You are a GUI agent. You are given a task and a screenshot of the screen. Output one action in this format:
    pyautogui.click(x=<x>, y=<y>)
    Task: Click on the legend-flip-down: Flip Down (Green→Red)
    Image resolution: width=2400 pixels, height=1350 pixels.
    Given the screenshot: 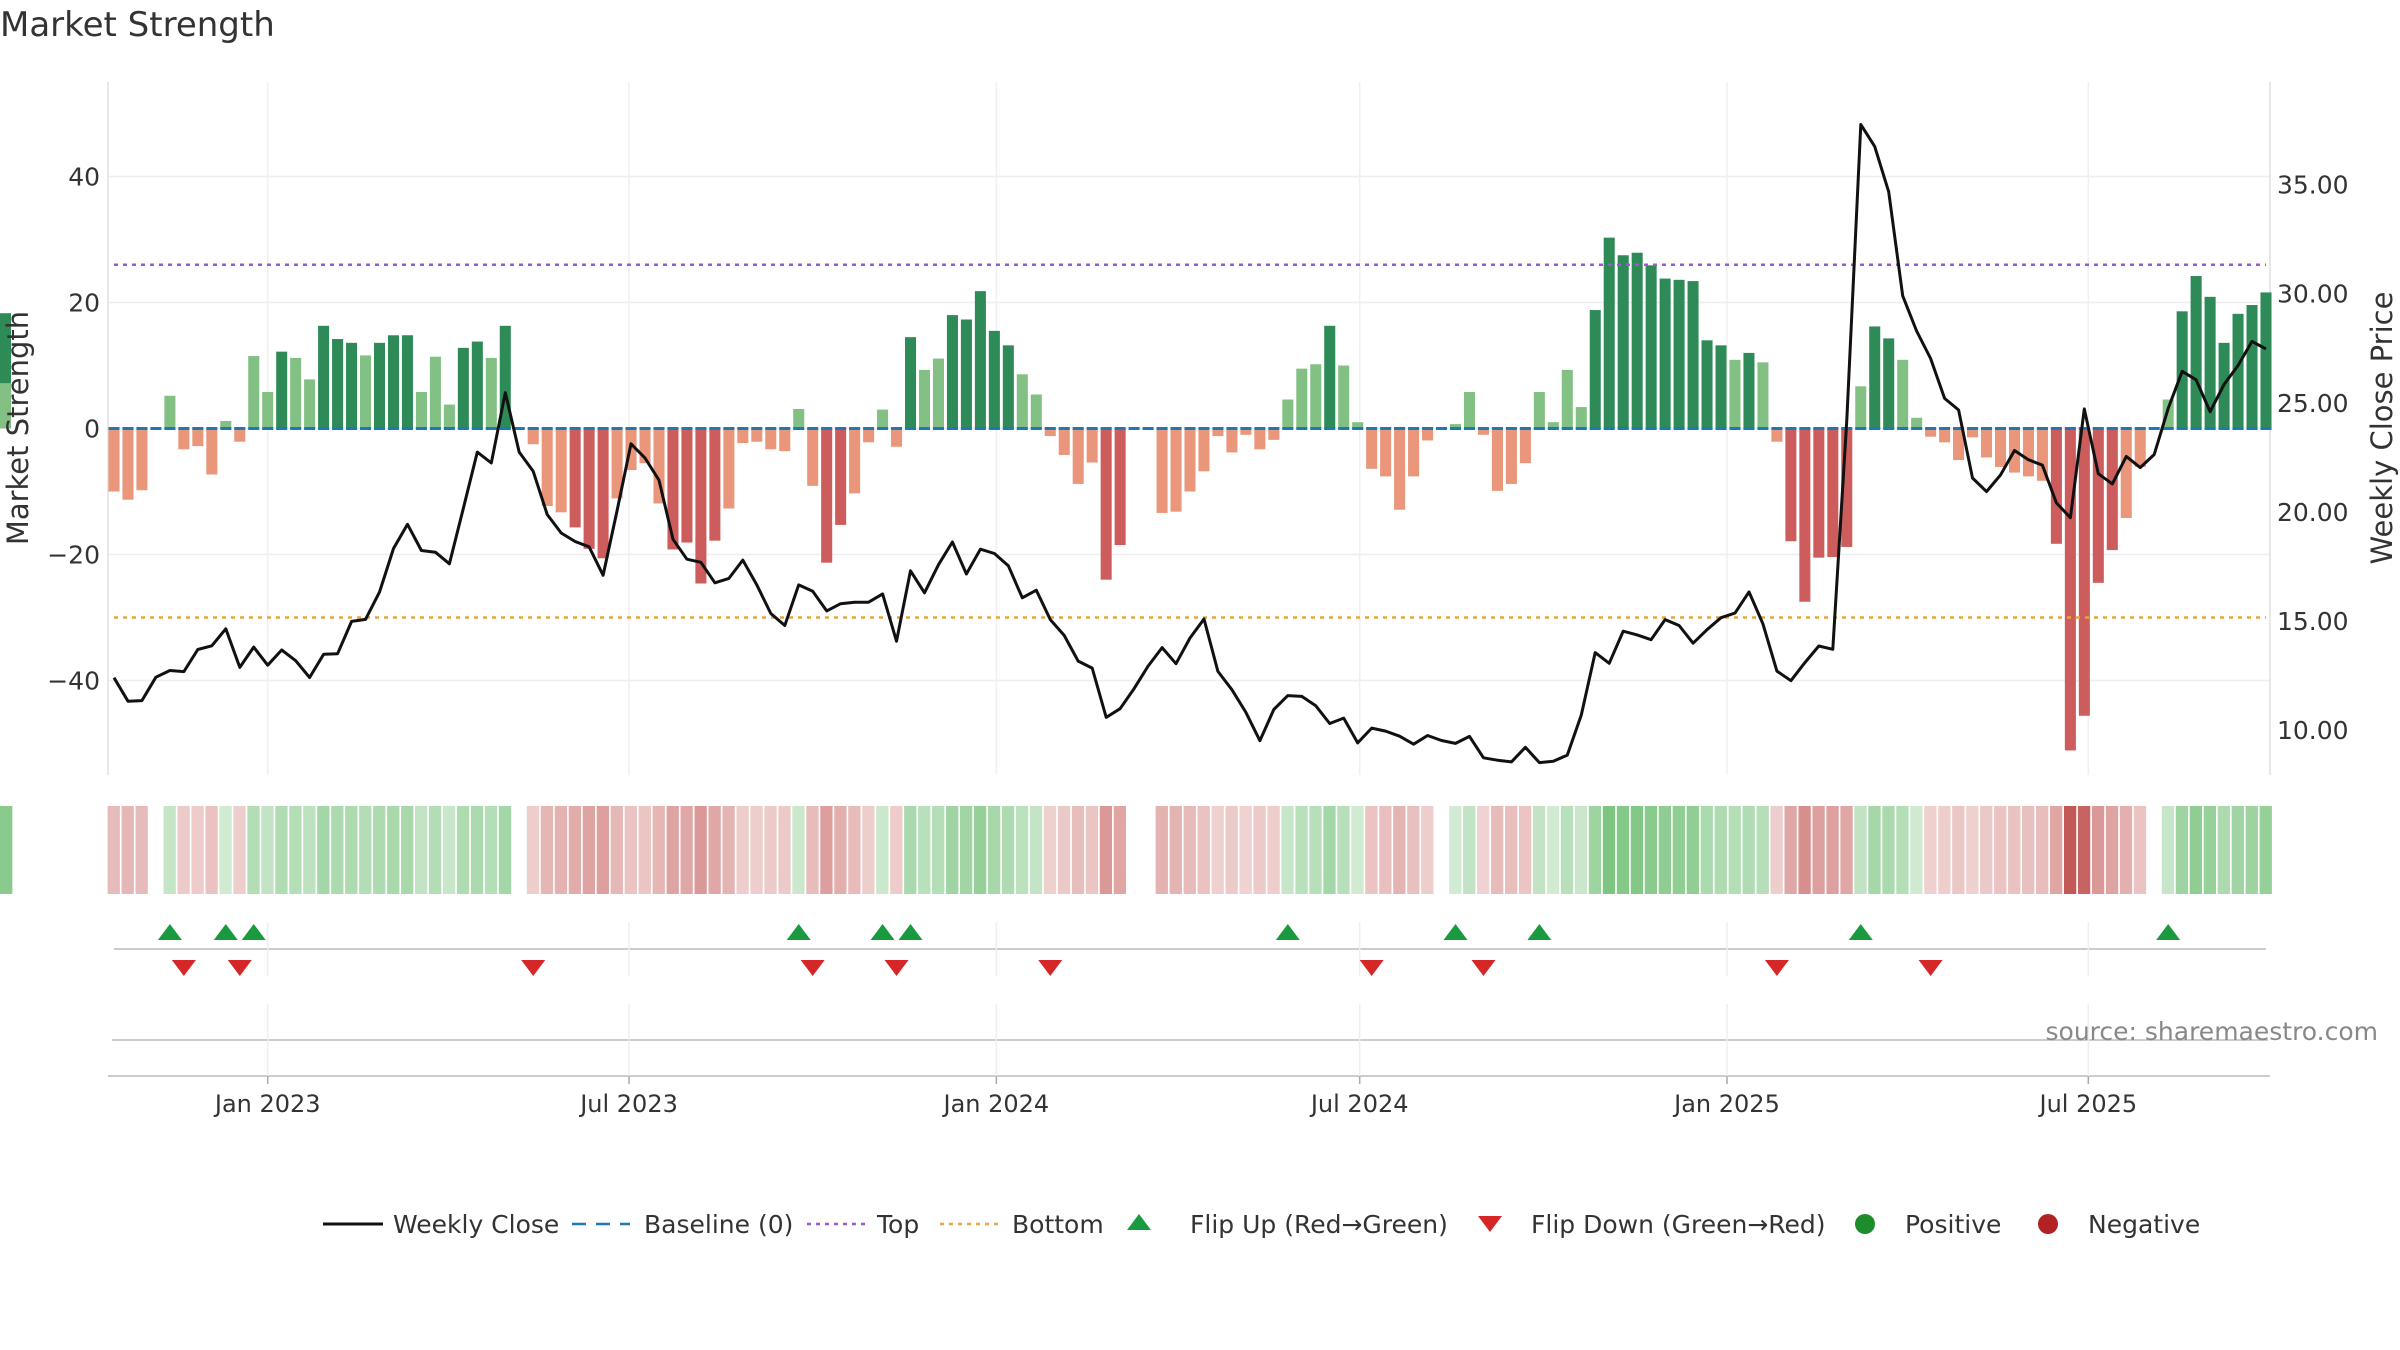 What is the action you would take?
    pyautogui.click(x=1652, y=1224)
    